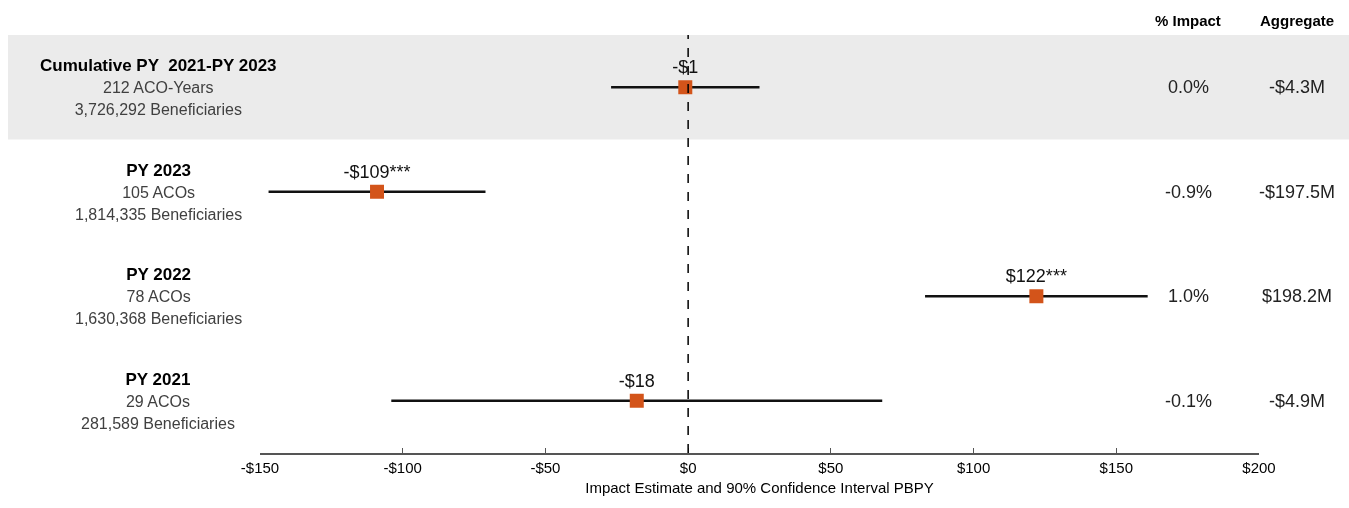 This screenshot has height=508, width=1349. Describe the element at coordinates (1297, 296) in the screenshot. I see `text: $198.2M` at that location.